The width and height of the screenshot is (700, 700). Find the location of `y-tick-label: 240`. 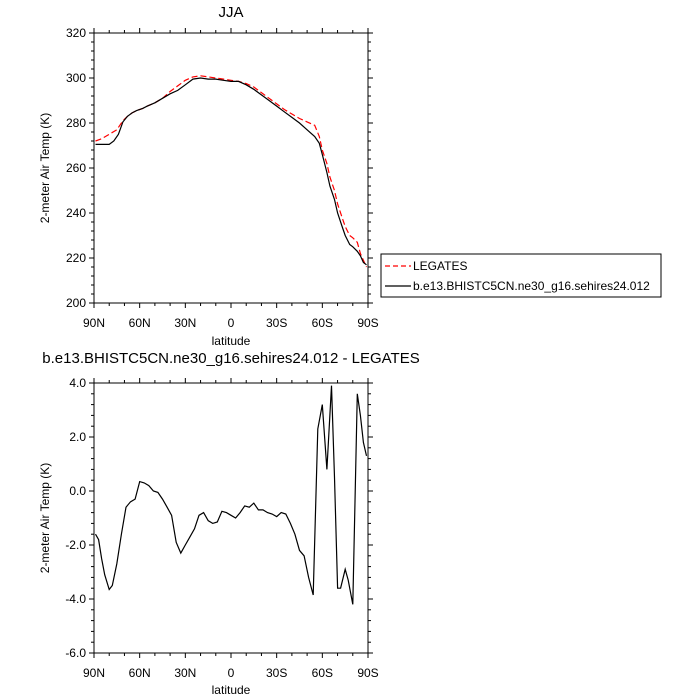

y-tick-label: 240 is located at coordinates (76, 213).